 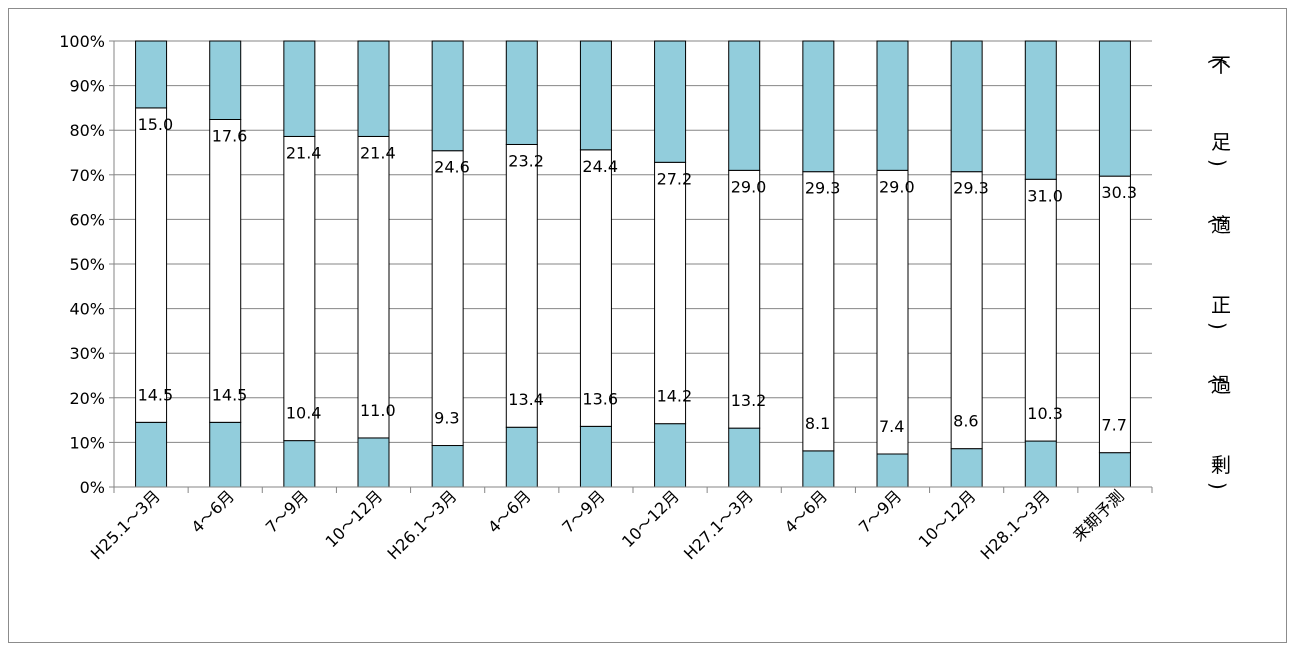 What do you see at coordinates (817, 423) in the screenshot?
I see `data-label-bottom: 8.1` at bounding box center [817, 423].